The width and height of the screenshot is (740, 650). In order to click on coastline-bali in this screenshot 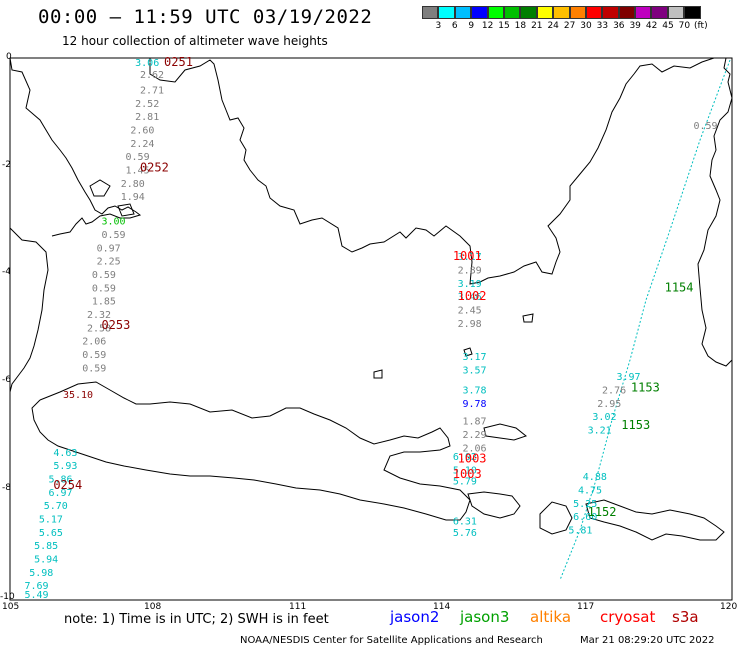, I will do `click(494, 505)`.